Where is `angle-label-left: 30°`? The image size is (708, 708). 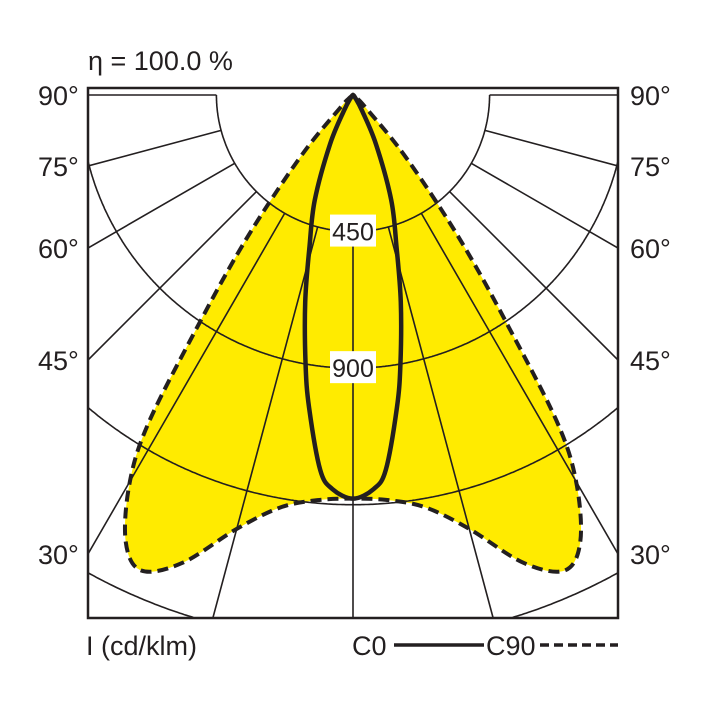 angle-label-left: 30° is located at coordinates (58, 555).